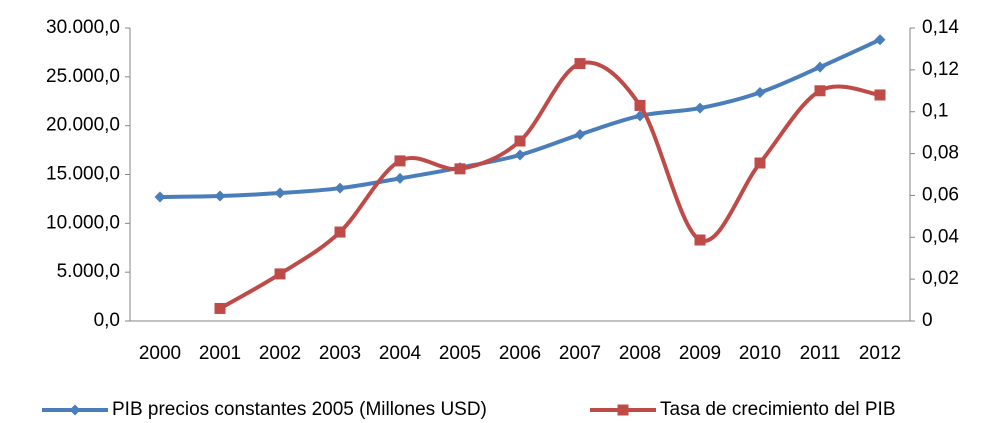 The width and height of the screenshot is (986, 423). Describe the element at coordinates (760, 353) in the screenshot. I see `x-tick-label: 2010` at that location.